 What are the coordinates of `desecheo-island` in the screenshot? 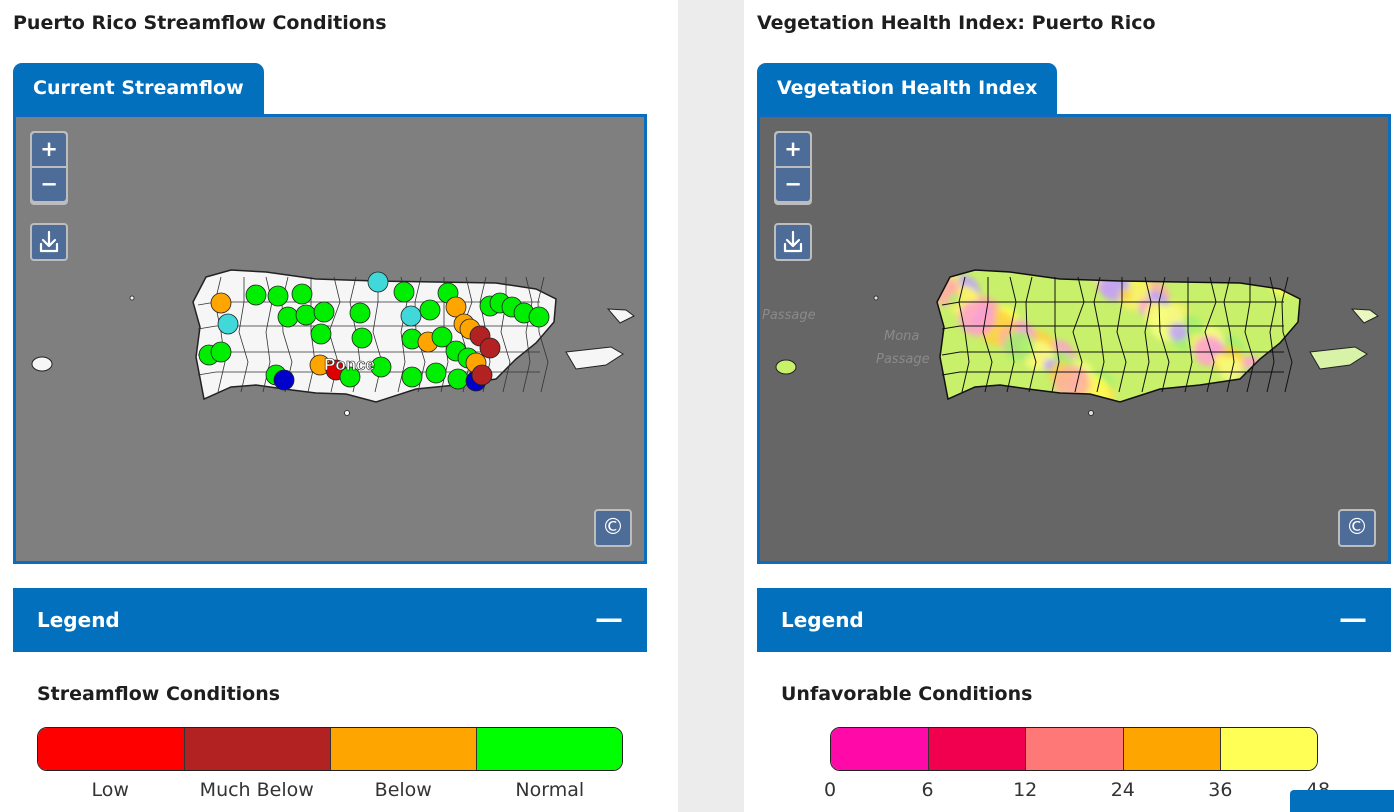 It's located at (132, 298).